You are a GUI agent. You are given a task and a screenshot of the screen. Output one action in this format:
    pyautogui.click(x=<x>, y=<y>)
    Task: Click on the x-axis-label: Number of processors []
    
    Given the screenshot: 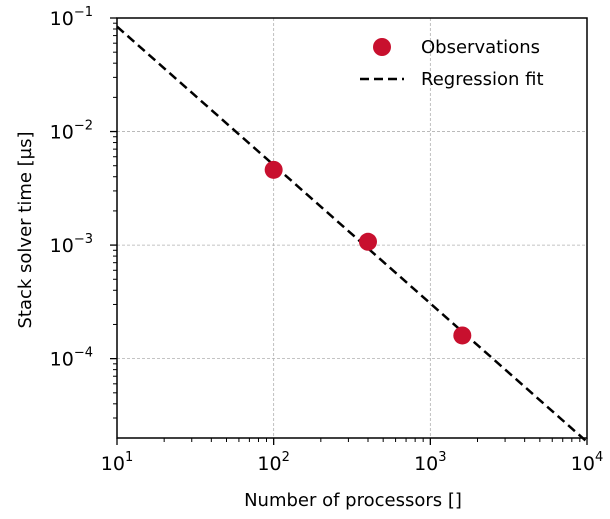 What is the action you would take?
    pyautogui.click(x=353, y=500)
    